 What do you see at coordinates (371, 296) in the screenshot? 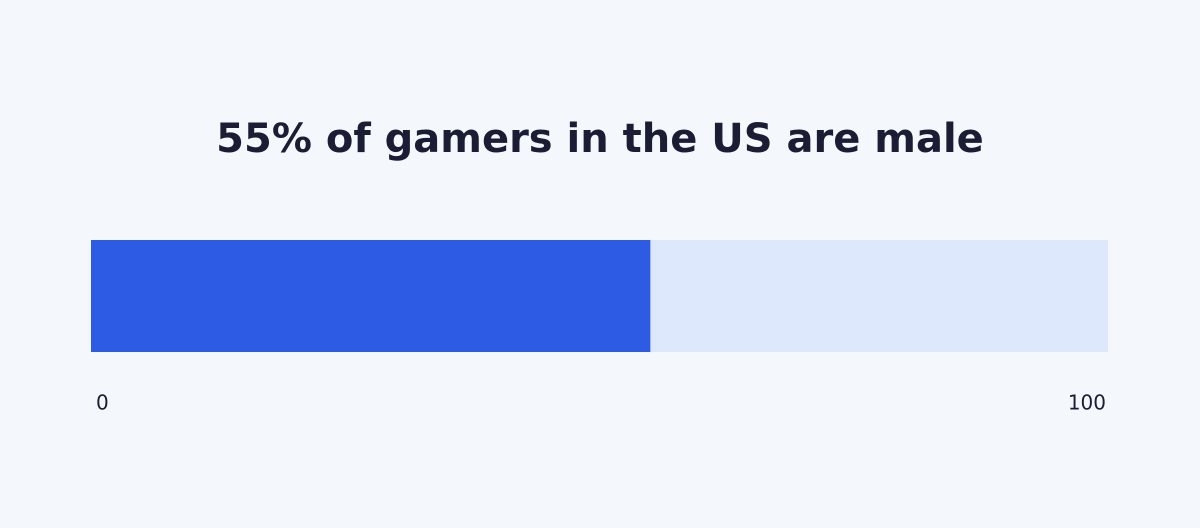
I see `bar` at bounding box center [371, 296].